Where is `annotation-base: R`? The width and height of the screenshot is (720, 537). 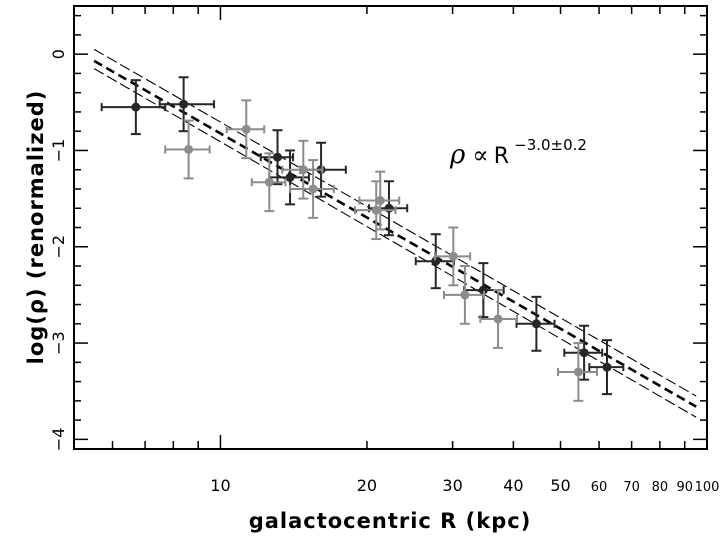 annotation-base: R is located at coordinates (501, 156).